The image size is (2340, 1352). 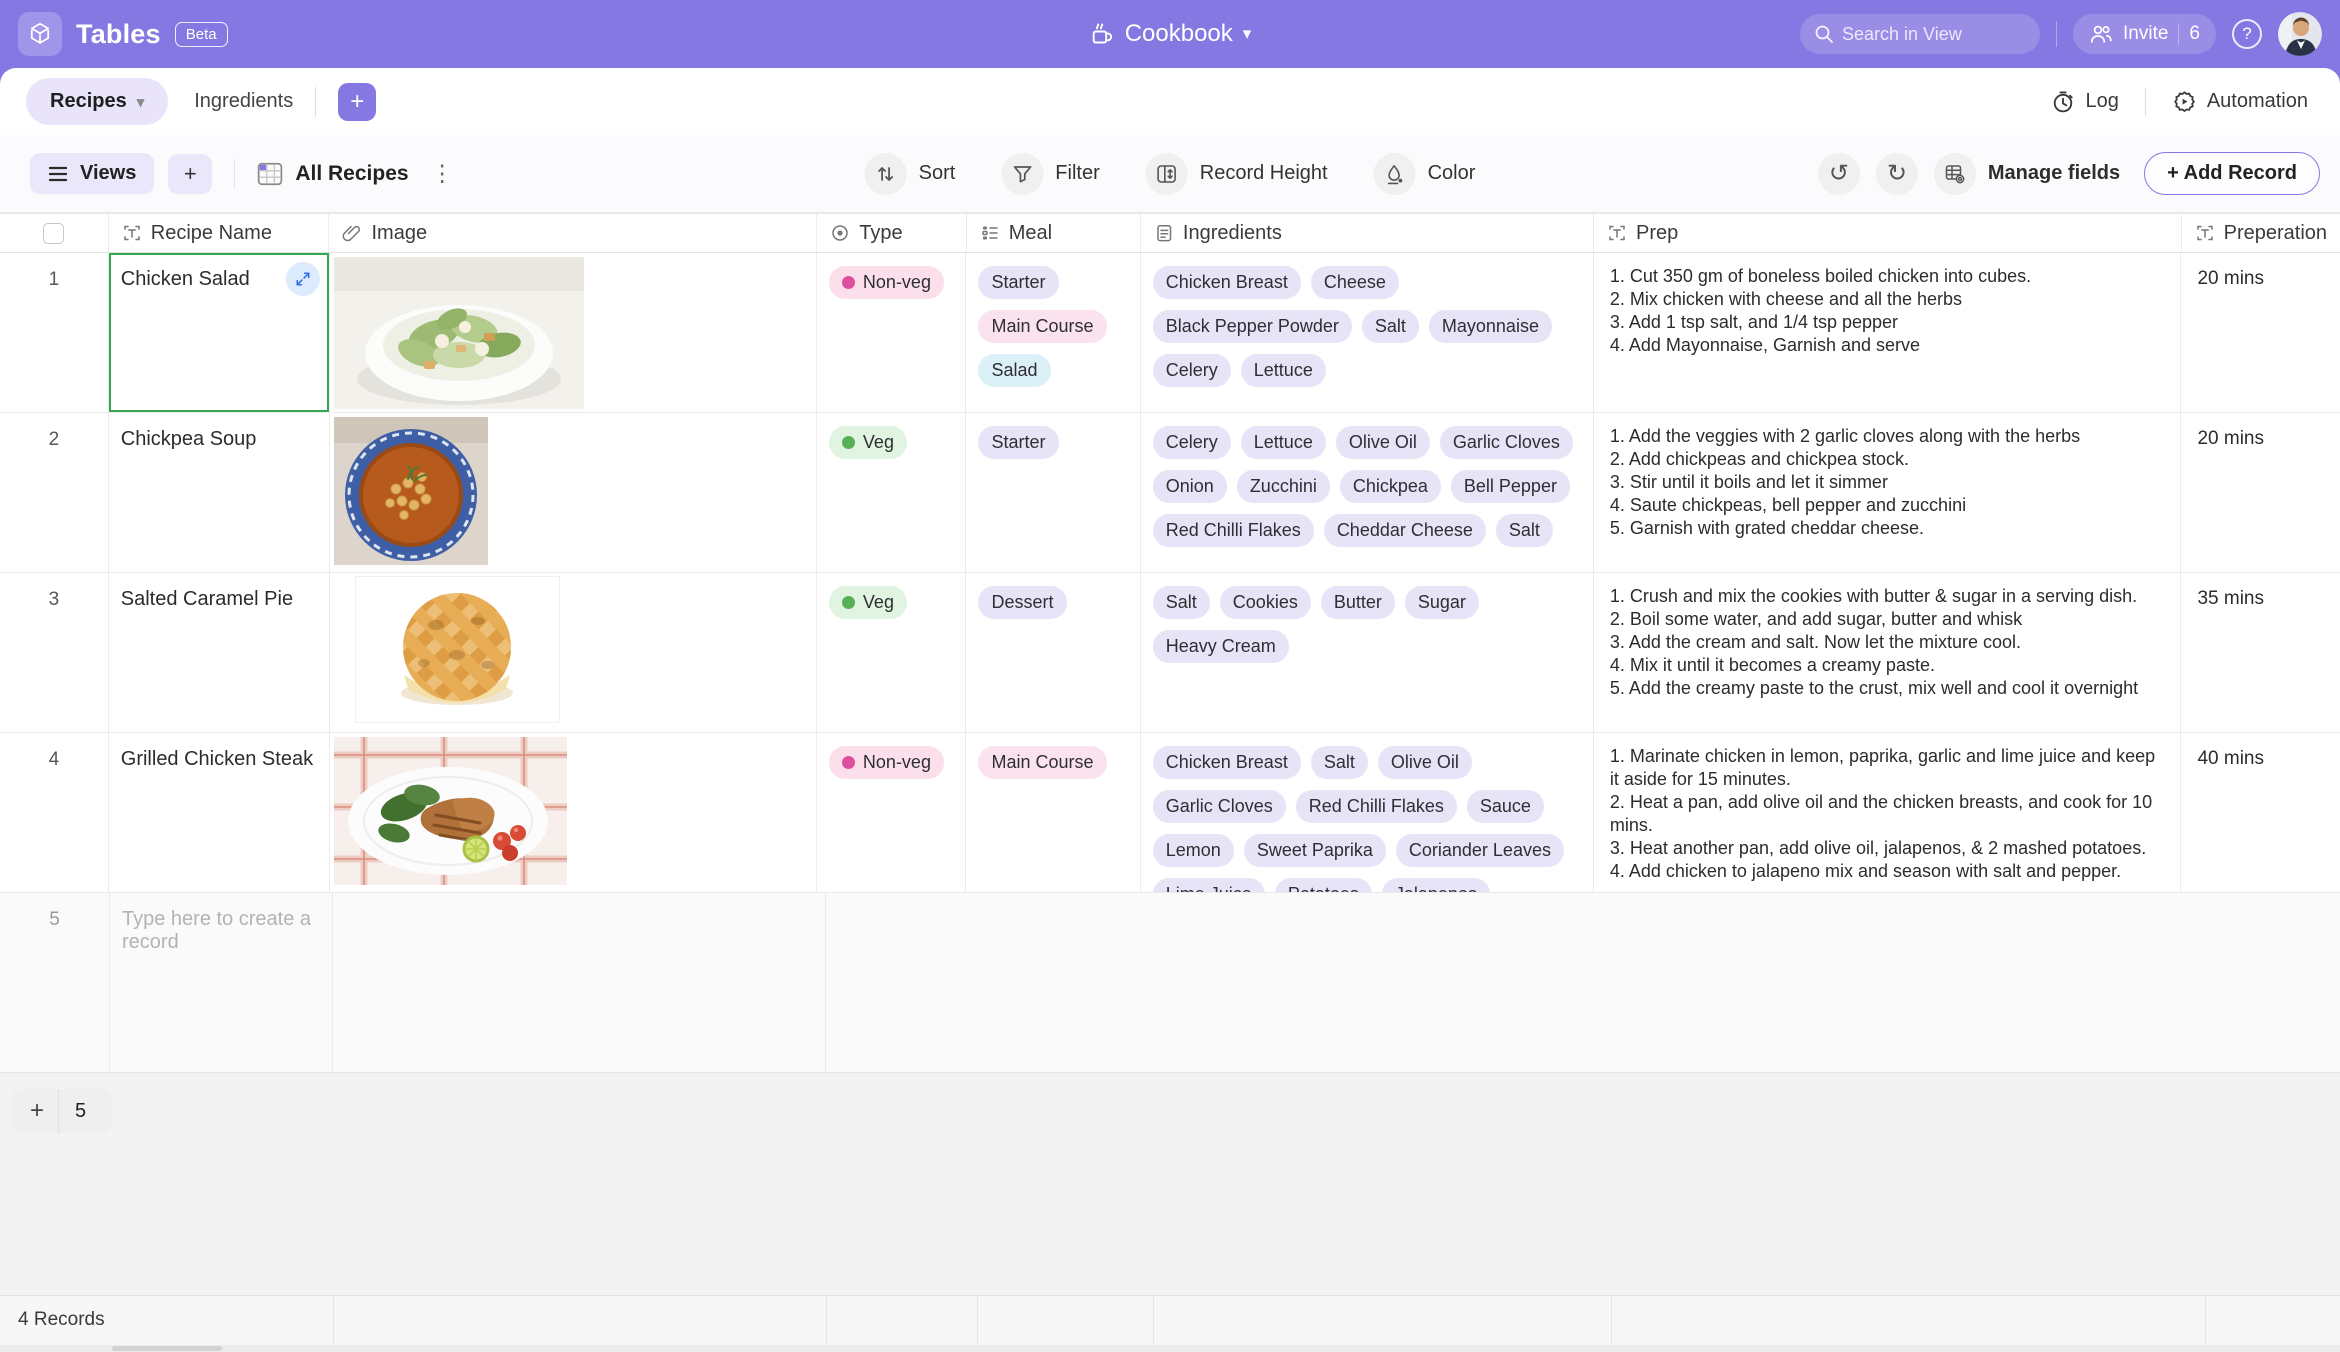 I want to click on cell-ingredients: Salt Cookies Butter Sugar Heavy Cream, so click(x=1367, y=652).